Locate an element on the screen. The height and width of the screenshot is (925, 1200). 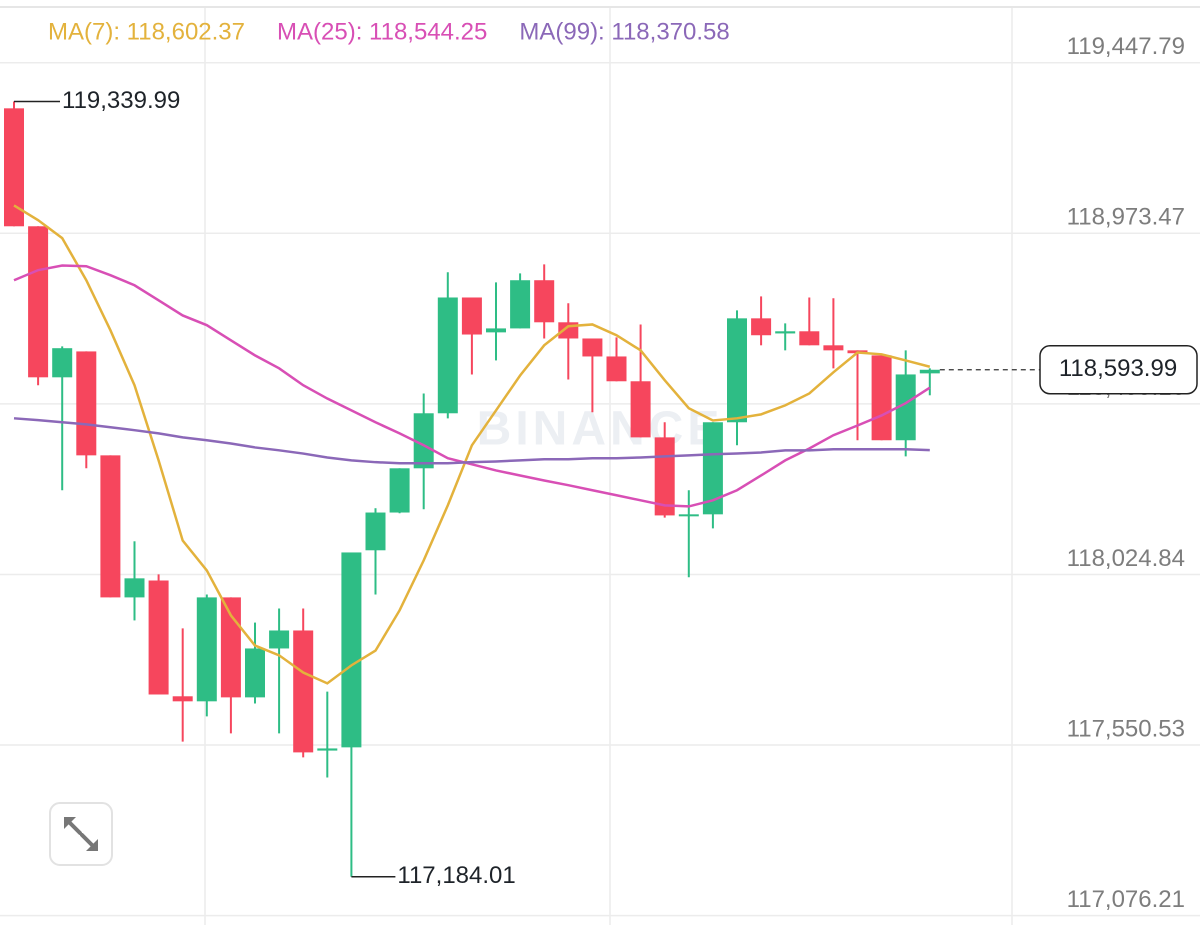
last-price-label: 118,593.99 is located at coordinates (1118, 368).